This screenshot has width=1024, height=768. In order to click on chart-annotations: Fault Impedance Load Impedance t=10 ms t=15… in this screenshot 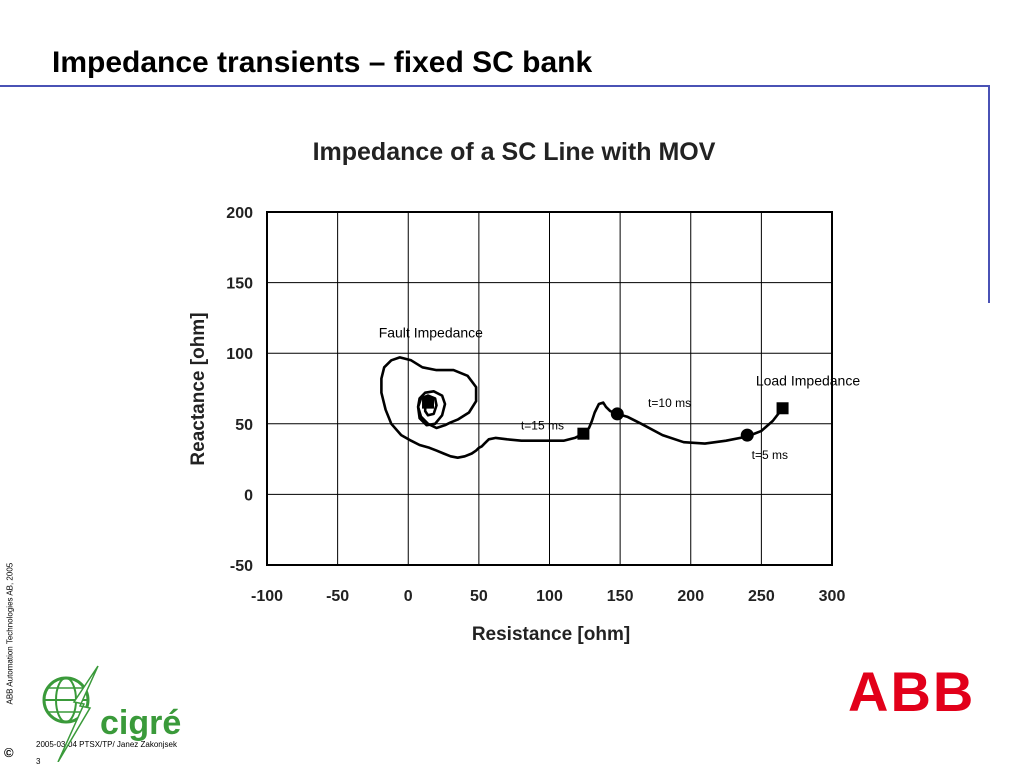, I will do `click(620, 393)`.